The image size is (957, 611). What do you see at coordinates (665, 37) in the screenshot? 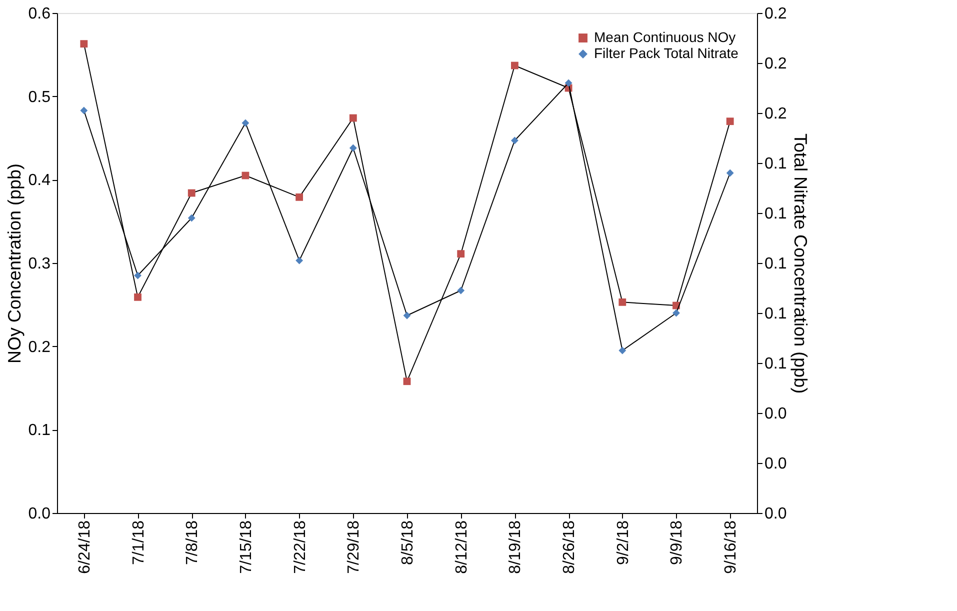
I see `legend-label: Mean Continuous NOy` at bounding box center [665, 37].